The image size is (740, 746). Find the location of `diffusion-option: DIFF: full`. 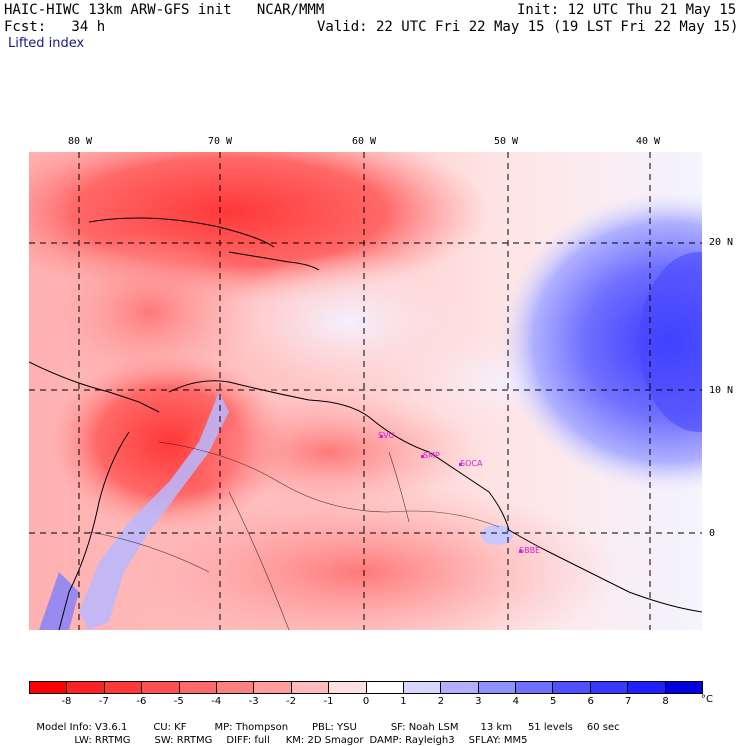

diffusion-option: DIFF: full is located at coordinates (248, 740).